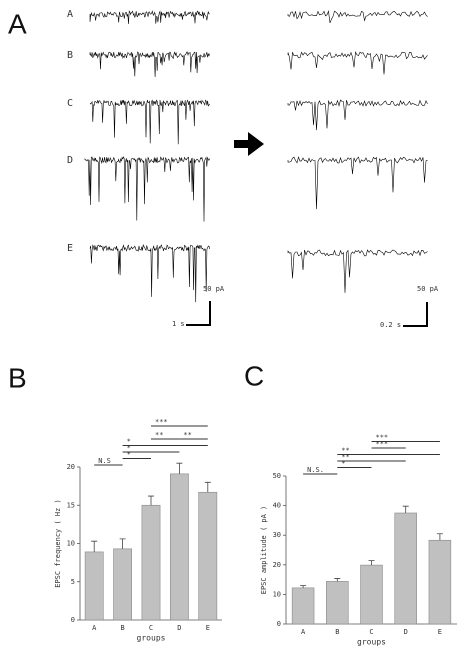  Describe the element at coordinates (254, 375) in the screenshot. I see `panel-label: C` at that location.